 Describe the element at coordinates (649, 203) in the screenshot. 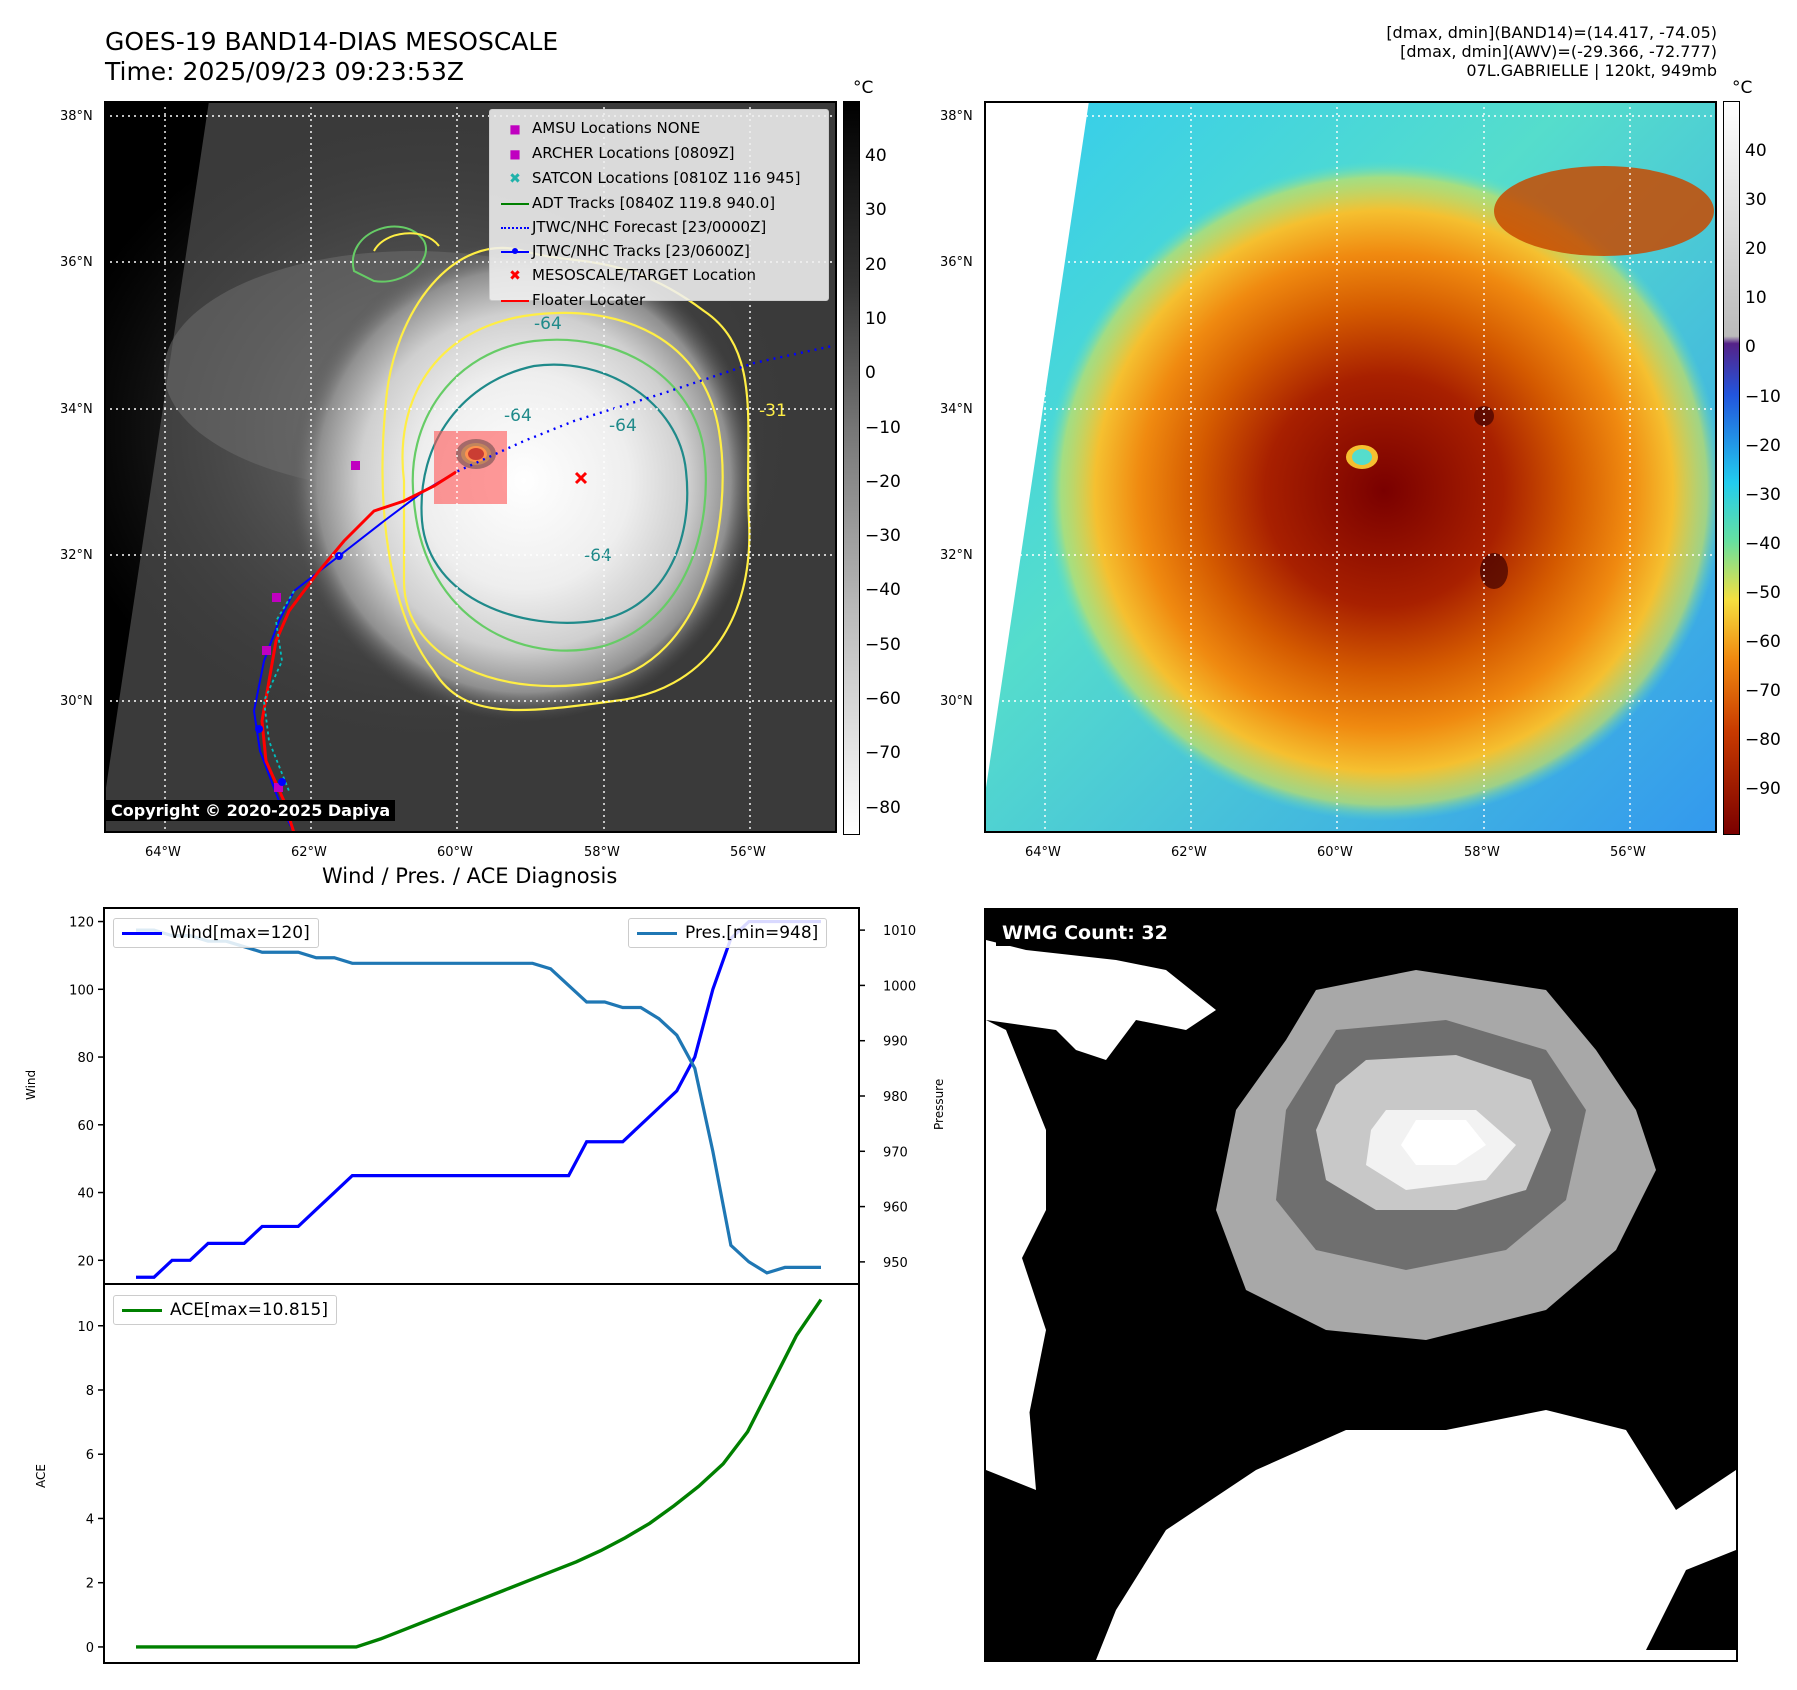

I see `legend-item: ADT Tracks [0840Z 119.8 940.0]` at that location.